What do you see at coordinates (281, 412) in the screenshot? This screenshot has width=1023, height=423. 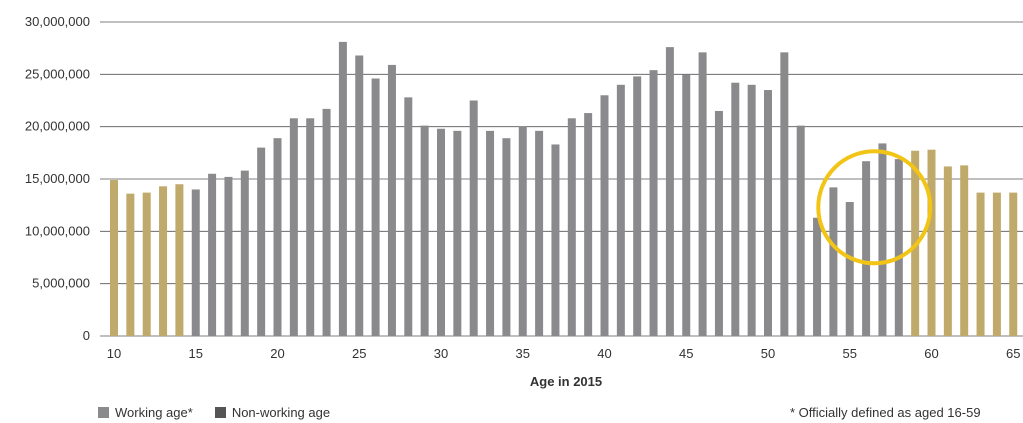 I see `legend-label-non-working: Non-working age` at bounding box center [281, 412].